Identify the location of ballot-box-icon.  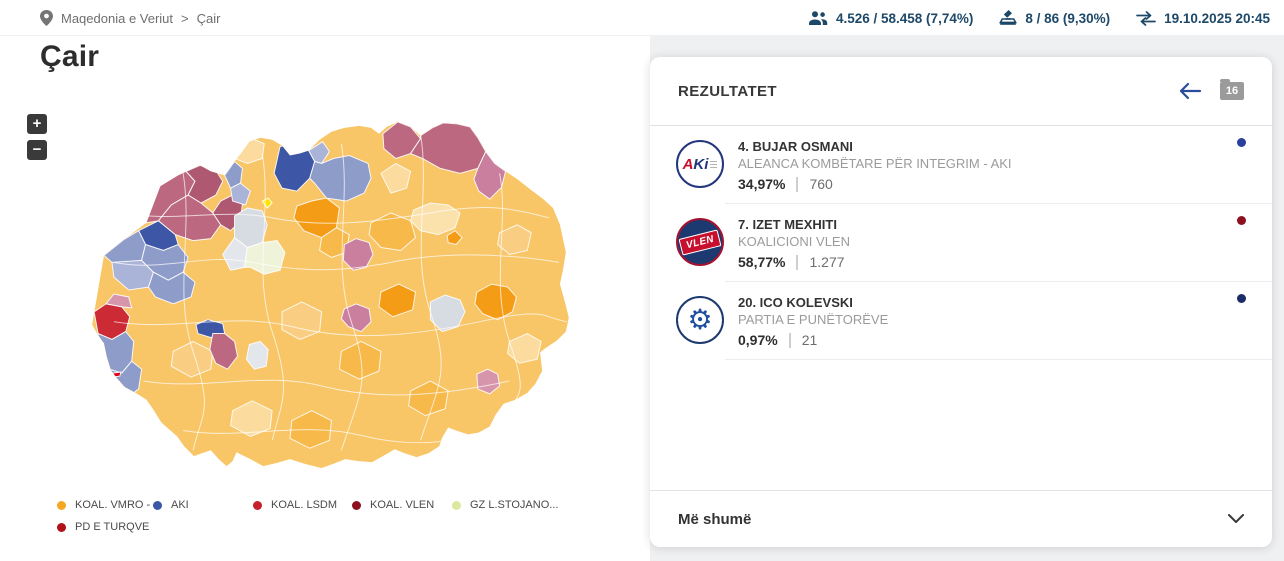
(1008, 17).